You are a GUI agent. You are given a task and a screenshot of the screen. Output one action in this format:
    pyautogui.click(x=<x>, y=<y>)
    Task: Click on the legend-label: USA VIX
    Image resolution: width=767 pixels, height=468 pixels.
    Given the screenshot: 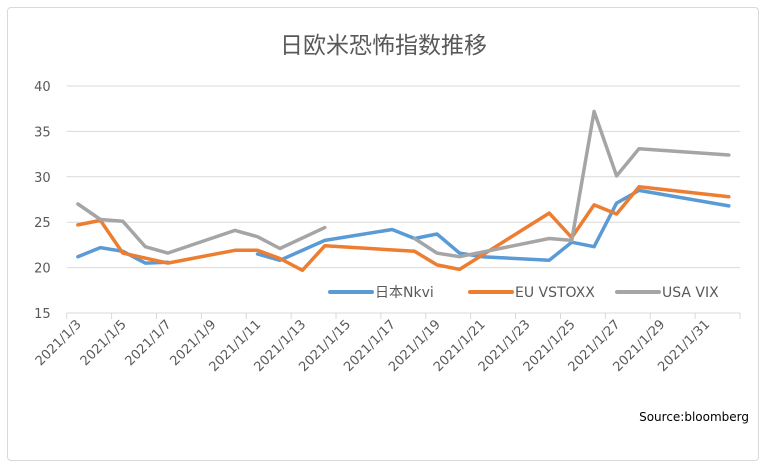 What is the action you would take?
    pyautogui.click(x=690, y=293)
    